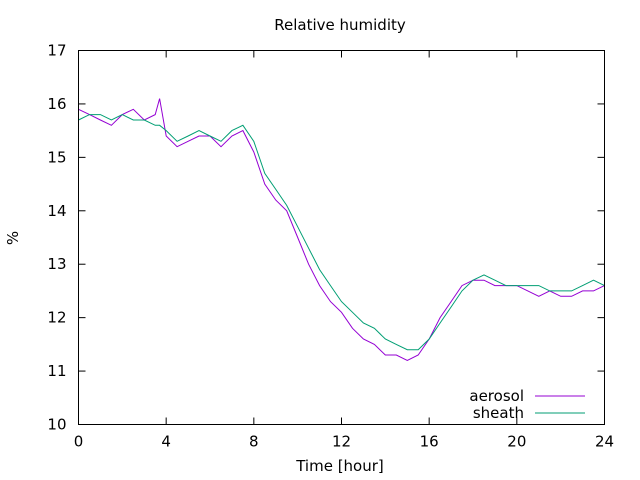 This screenshot has height=480, width=640. I want to click on y-tick-label: 14, so click(56, 211).